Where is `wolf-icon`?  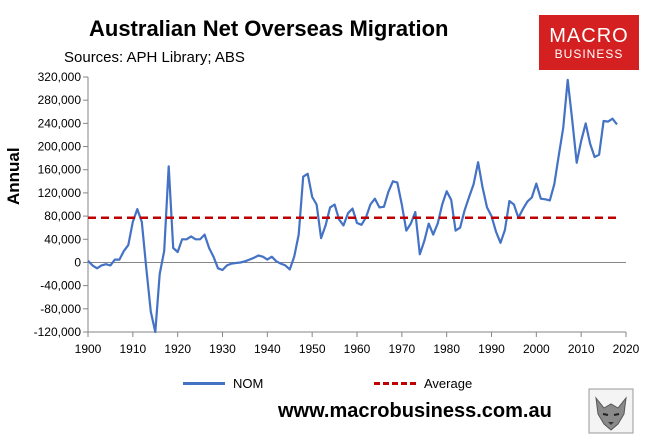
wolf-icon is located at coordinates (611, 411).